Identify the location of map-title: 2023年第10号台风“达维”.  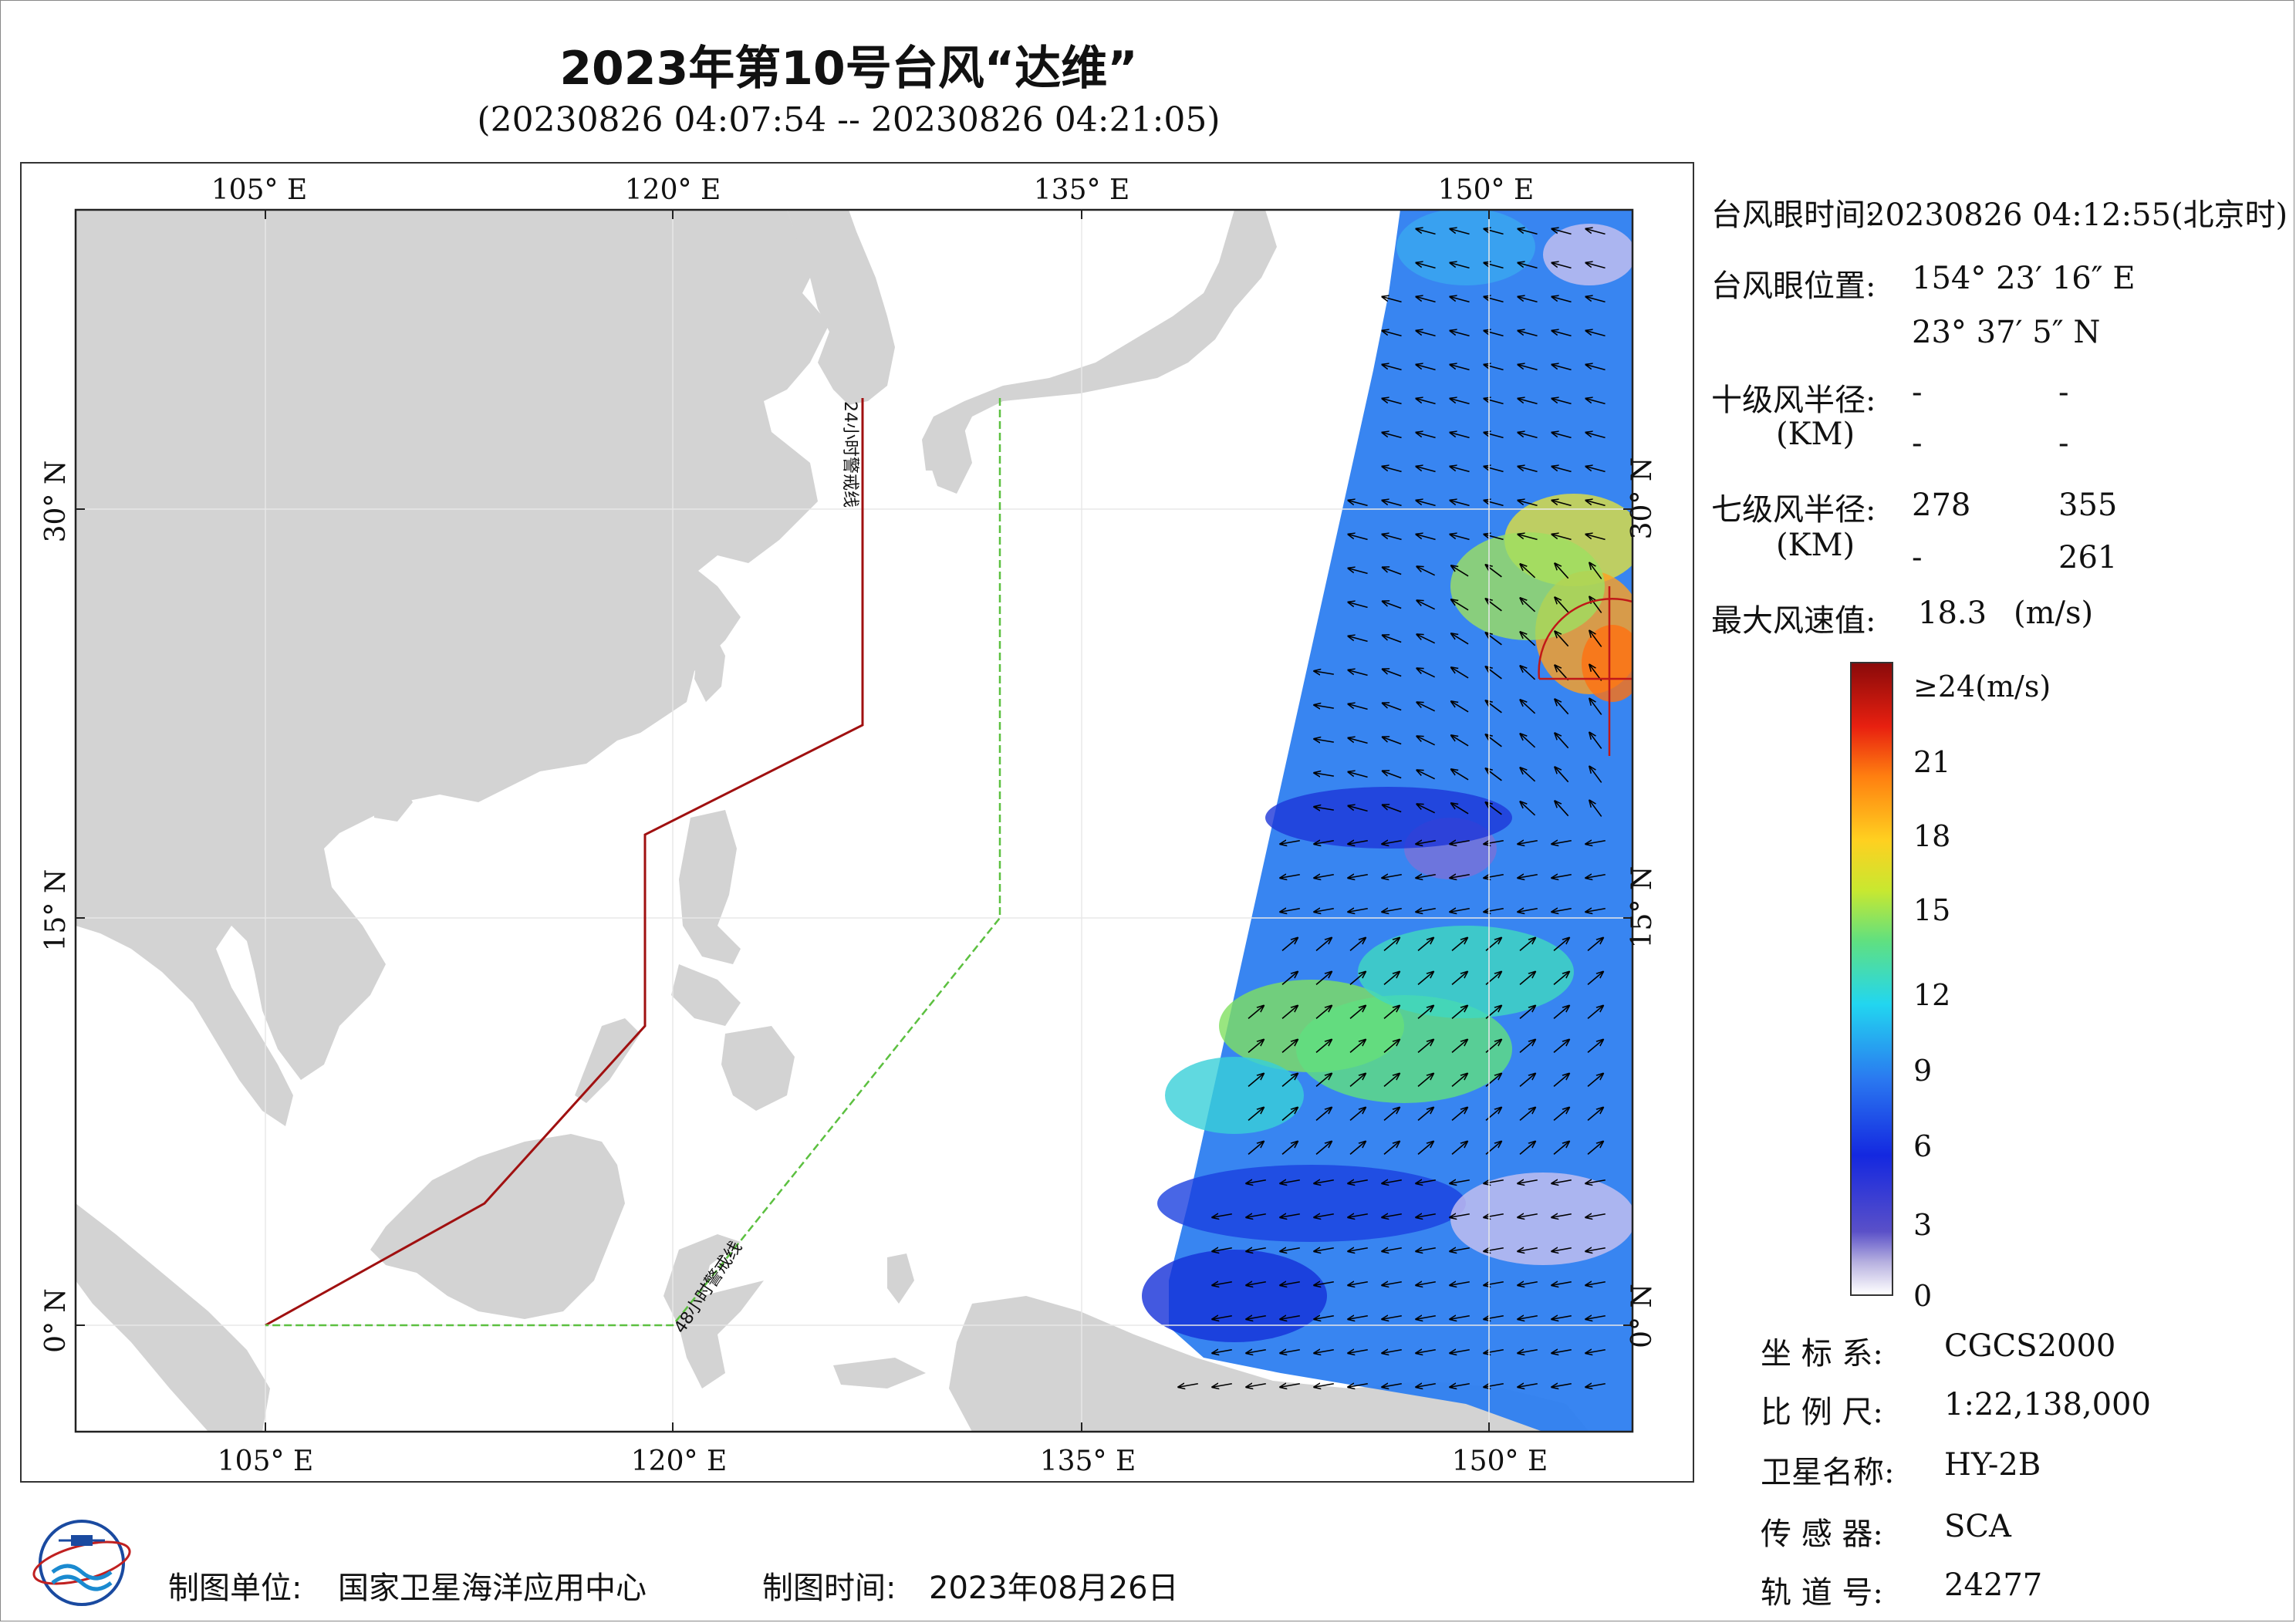
(848, 69).